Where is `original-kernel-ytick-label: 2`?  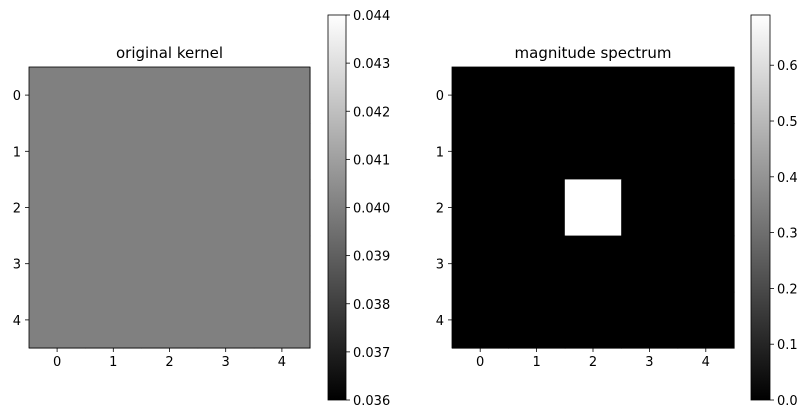 original-kernel-ytick-label: 2 is located at coordinates (17, 209).